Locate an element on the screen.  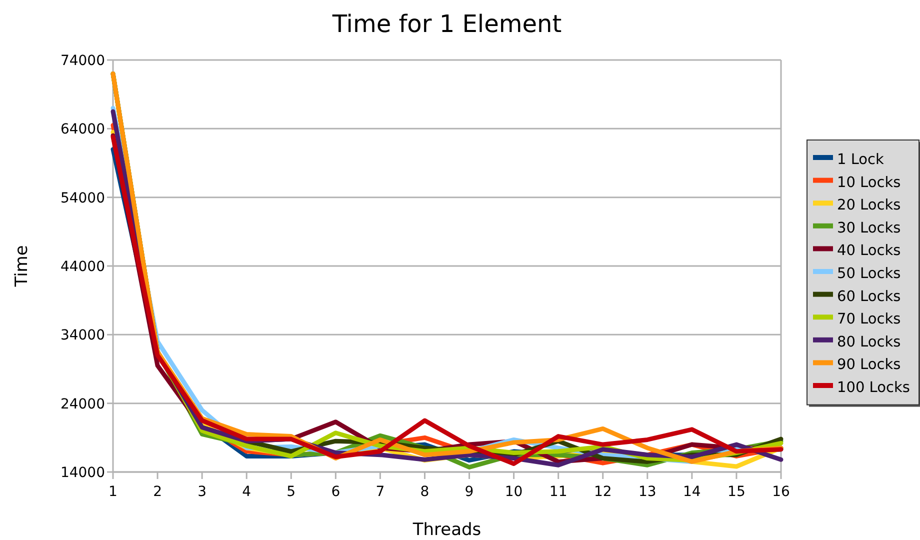
y-tick-label: 34000 is located at coordinates (82, 336).